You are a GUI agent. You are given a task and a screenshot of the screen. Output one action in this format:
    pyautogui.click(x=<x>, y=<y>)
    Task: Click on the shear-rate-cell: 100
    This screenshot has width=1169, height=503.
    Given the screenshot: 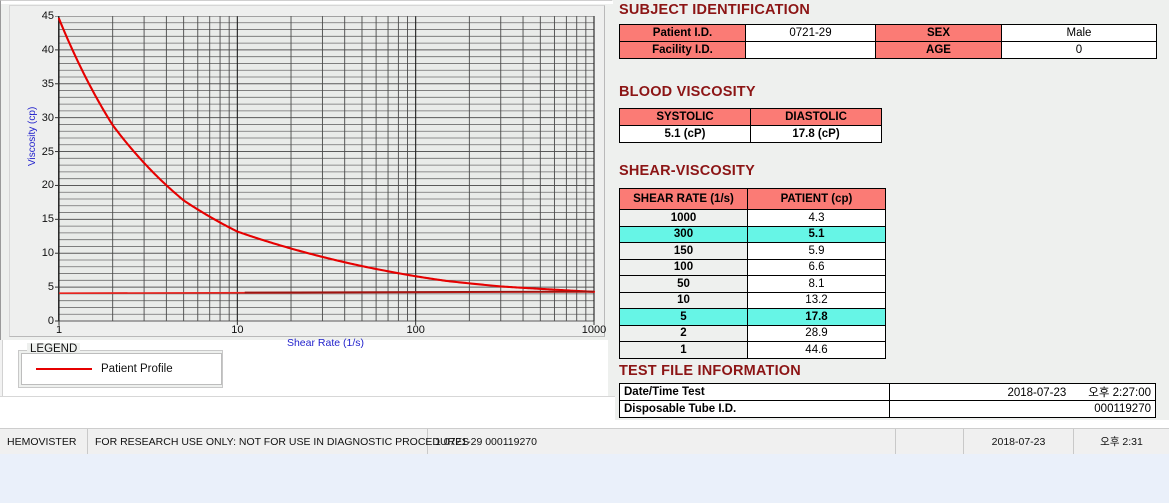 What is the action you would take?
    pyautogui.click(x=683, y=267)
    